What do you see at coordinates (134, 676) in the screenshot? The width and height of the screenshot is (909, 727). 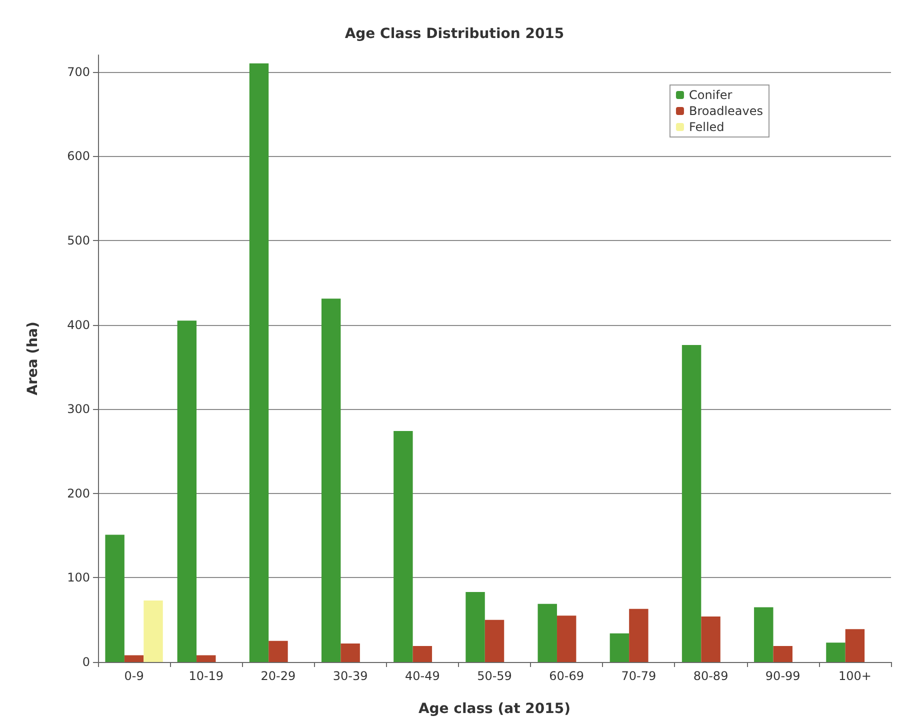 I see `x-tick-label: 0-9` at bounding box center [134, 676].